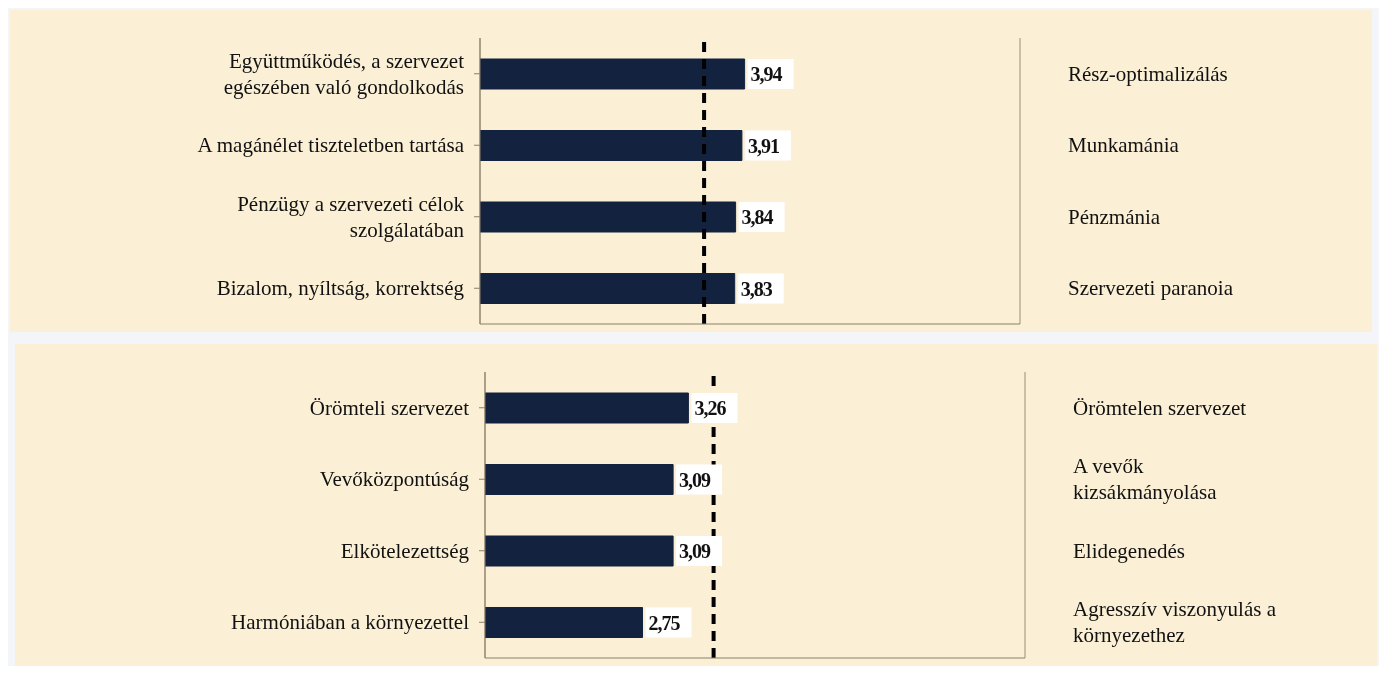 The image size is (1379, 677). What do you see at coordinates (763, 145) in the screenshot?
I see `data-label: 3,91` at bounding box center [763, 145].